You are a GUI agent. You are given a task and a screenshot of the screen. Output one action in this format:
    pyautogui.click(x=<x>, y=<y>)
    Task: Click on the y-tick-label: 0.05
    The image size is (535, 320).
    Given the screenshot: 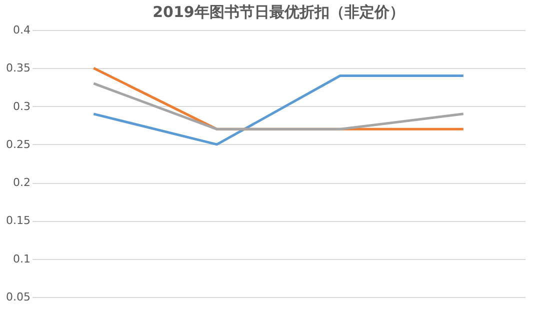 What is the action you would take?
    pyautogui.click(x=18, y=297)
    